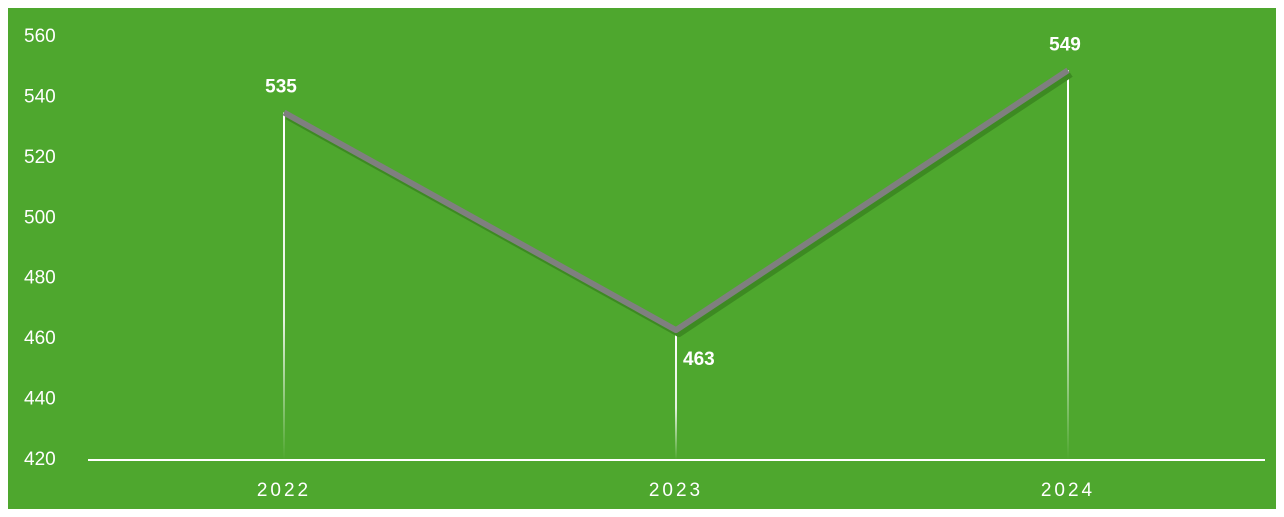 Image resolution: width=1284 pixels, height=517 pixels. What do you see at coordinates (699, 359) in the screenshot?
I see `data-label: 463` at bounding box center [699, 359].